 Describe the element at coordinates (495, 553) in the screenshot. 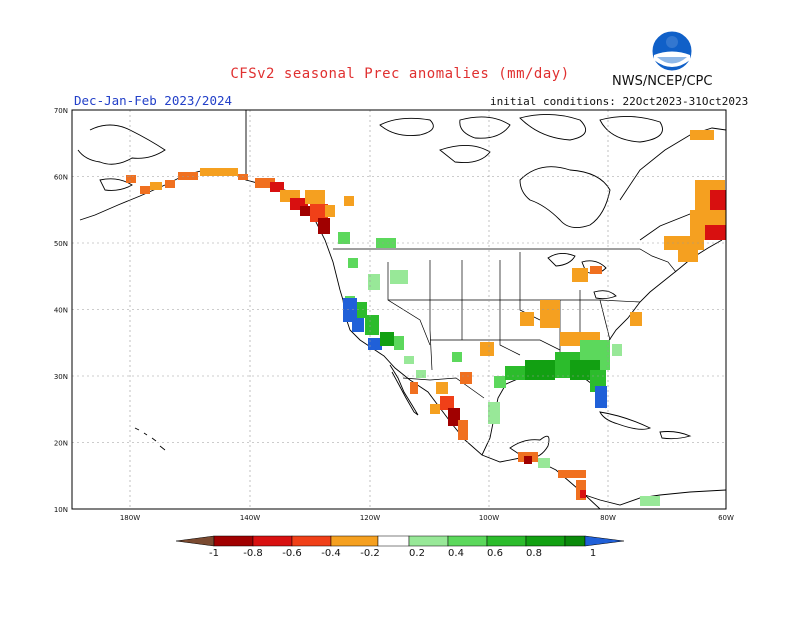

I see `colorbar-label: 0.6` at that location.